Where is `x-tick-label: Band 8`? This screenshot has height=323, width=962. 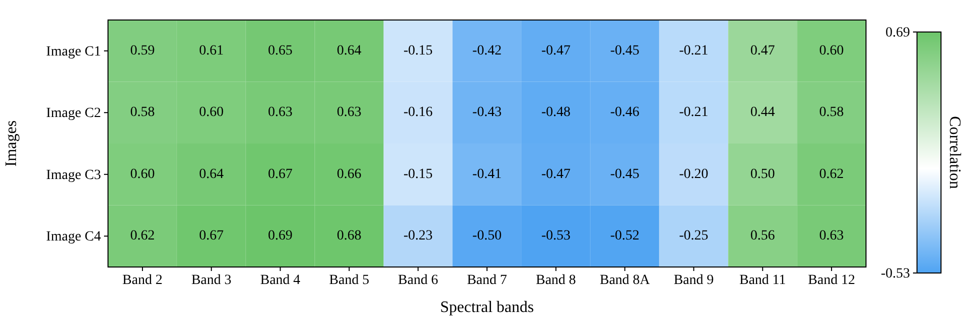 x-tick-label: Band 8 is located at coordinates (556, 280).